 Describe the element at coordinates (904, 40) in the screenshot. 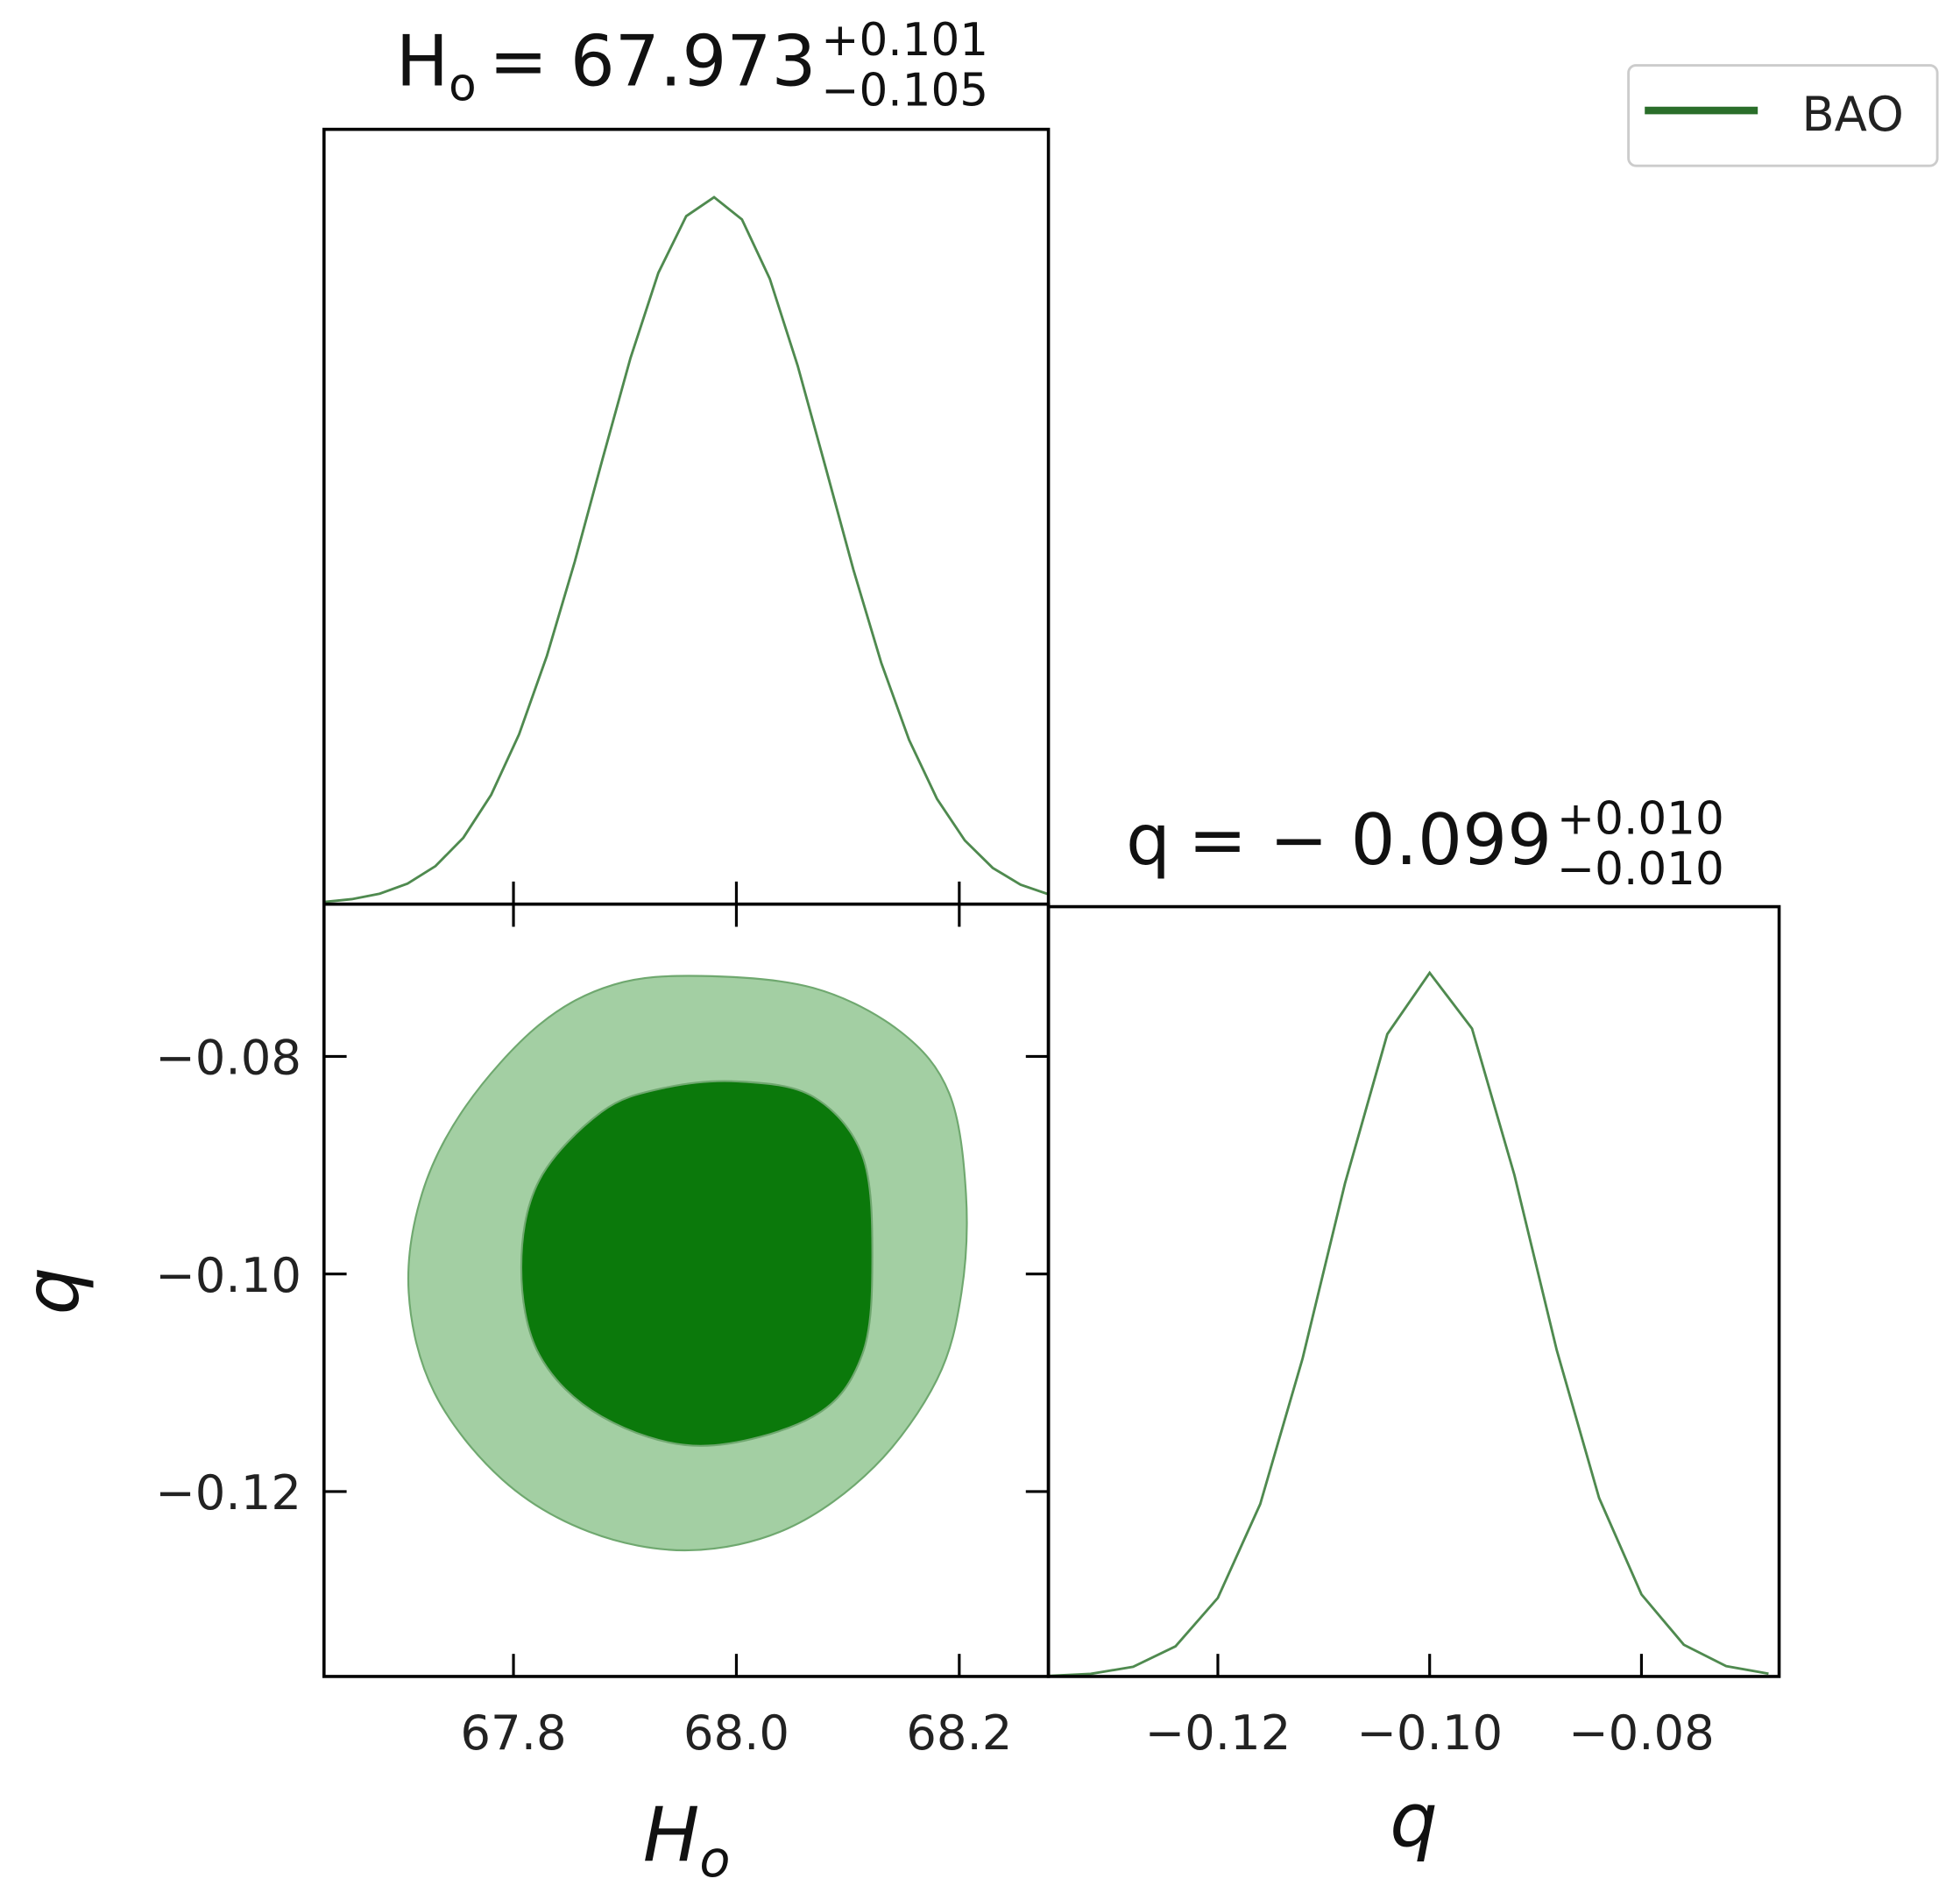

I see `title-upper-error: +0.101` at that location.